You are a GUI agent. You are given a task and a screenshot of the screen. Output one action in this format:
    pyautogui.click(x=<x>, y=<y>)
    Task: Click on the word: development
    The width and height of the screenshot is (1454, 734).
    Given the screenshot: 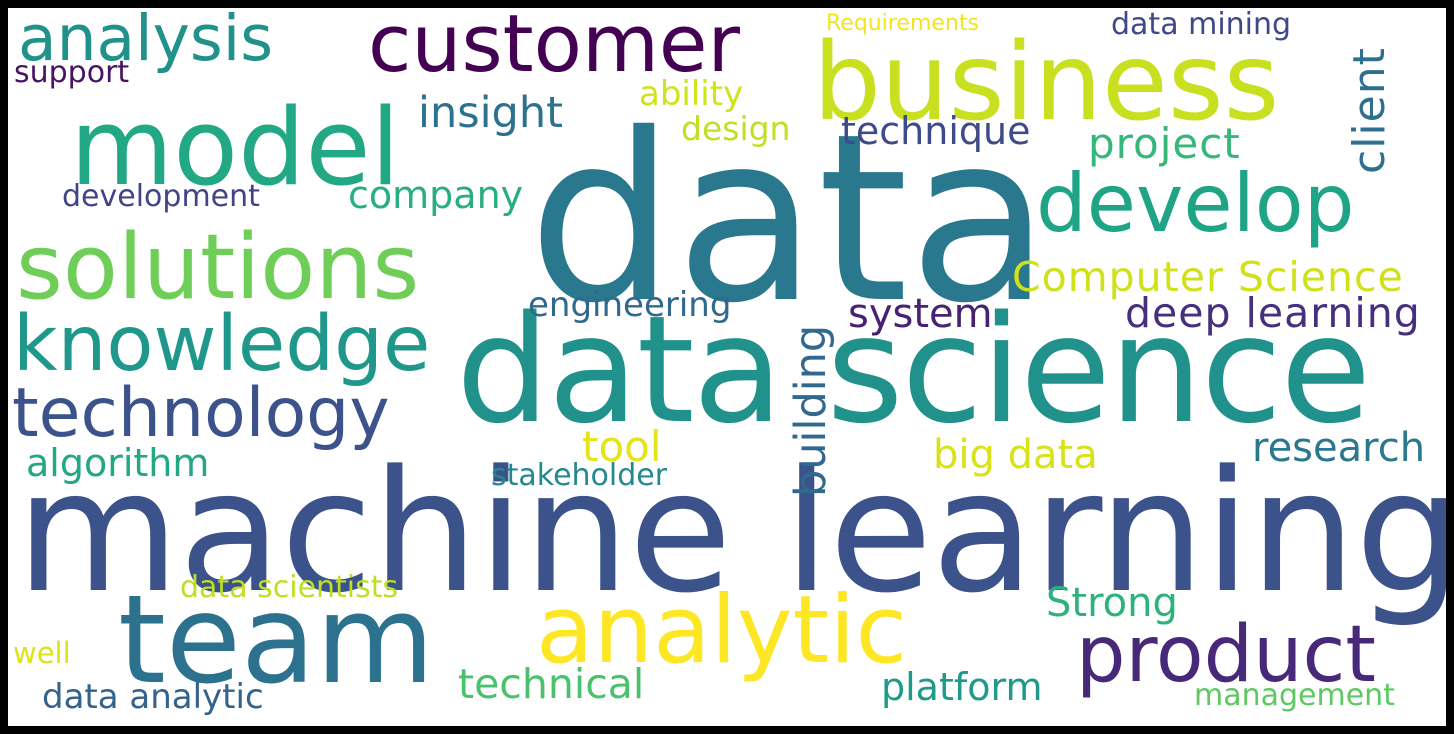 What is the action you would take?
    pyautogui.click(x=161, y=196)
    